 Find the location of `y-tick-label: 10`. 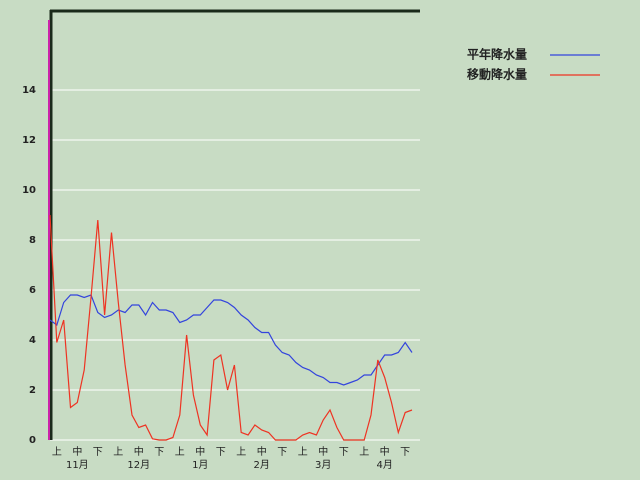

y-tick-label: 10 is located at coordinates (29, 190).